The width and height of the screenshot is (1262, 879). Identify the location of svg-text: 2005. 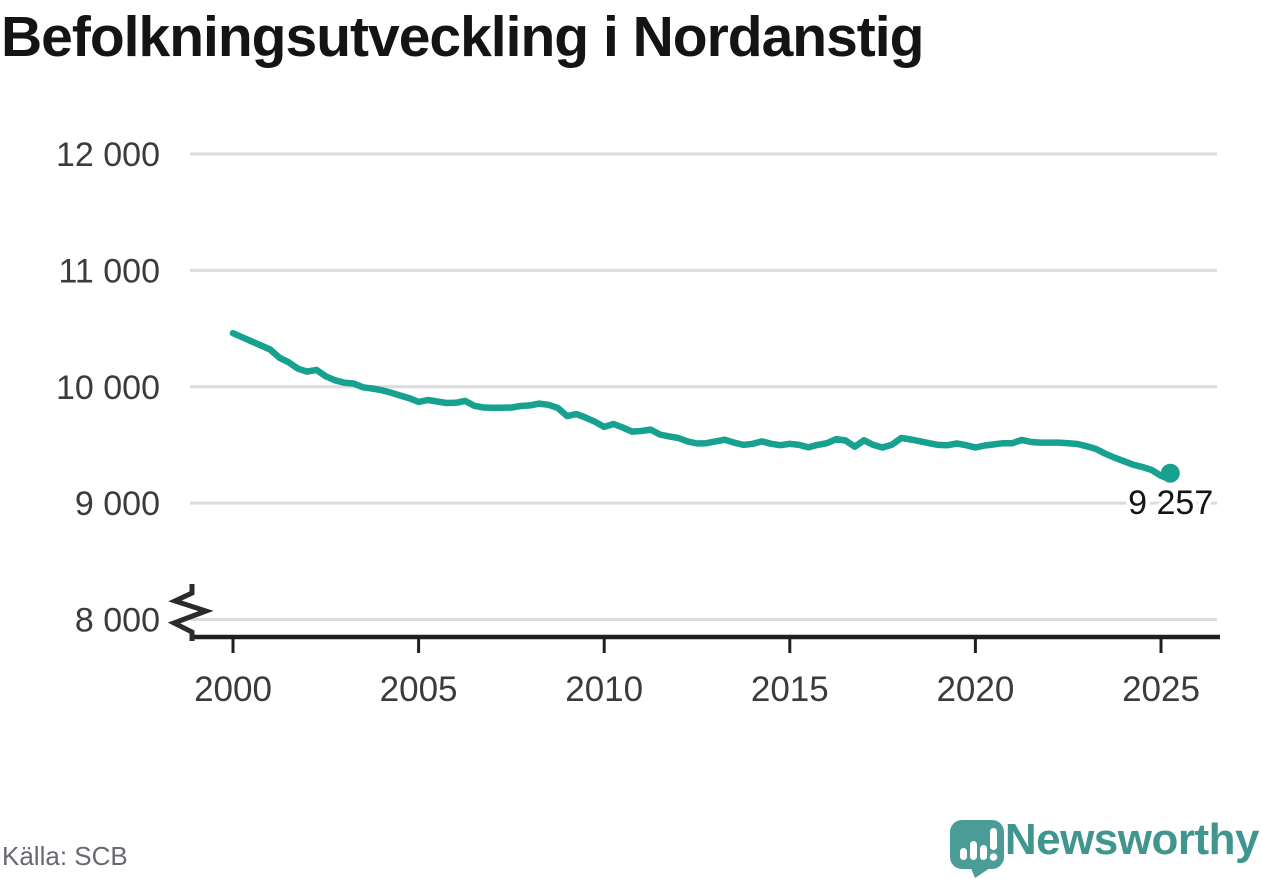
(419, 689).